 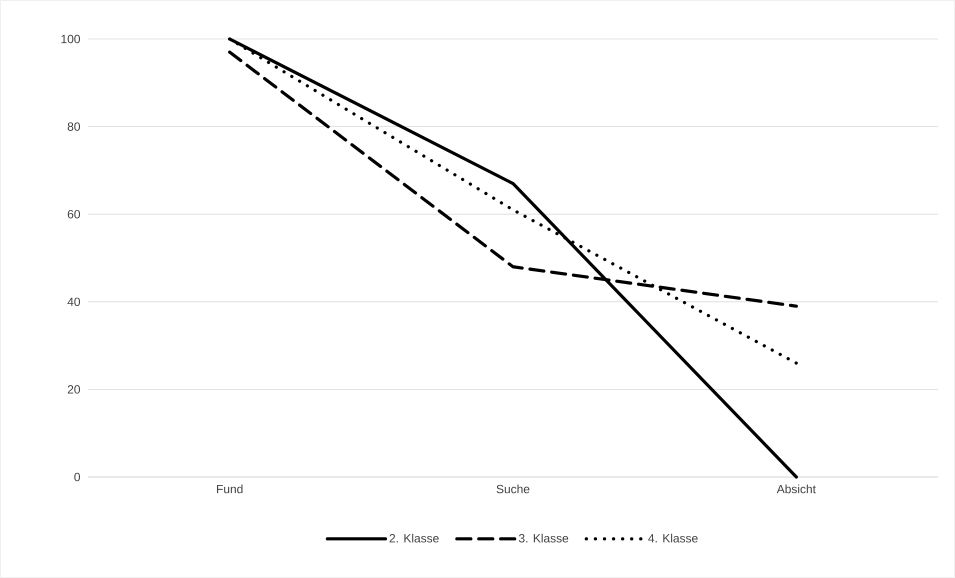 What do you see at coordinates (796, 489) in the screenshot?
I see `x-tick-label: Absicht` at bounding box center [796, 489].